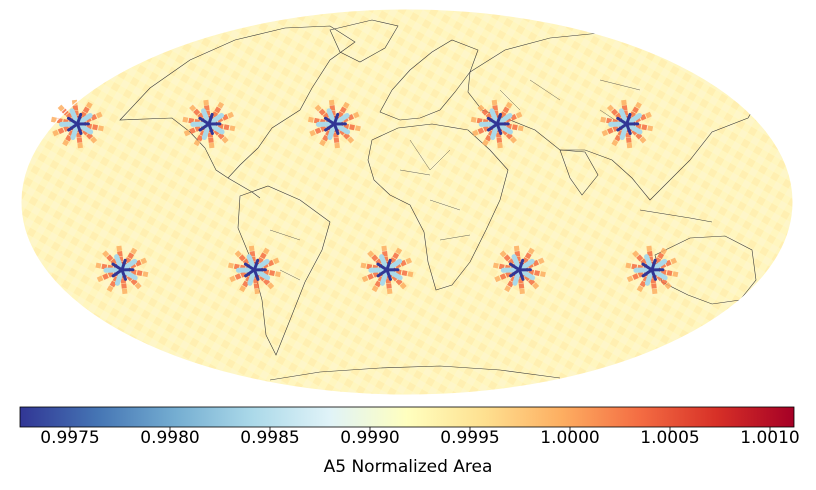  I want to click on colorbar, so click(407, 419).